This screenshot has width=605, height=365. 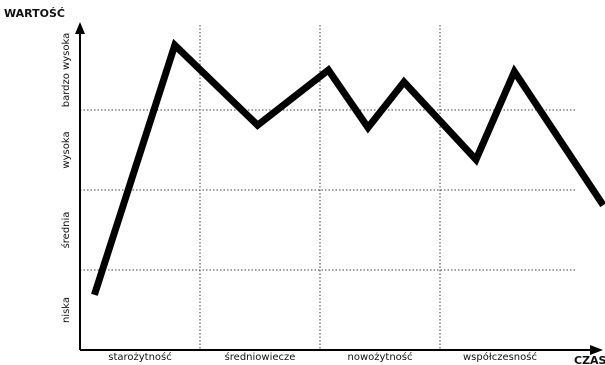 I want to click on y-tick-label: średnia, so click(x=66, y=230).